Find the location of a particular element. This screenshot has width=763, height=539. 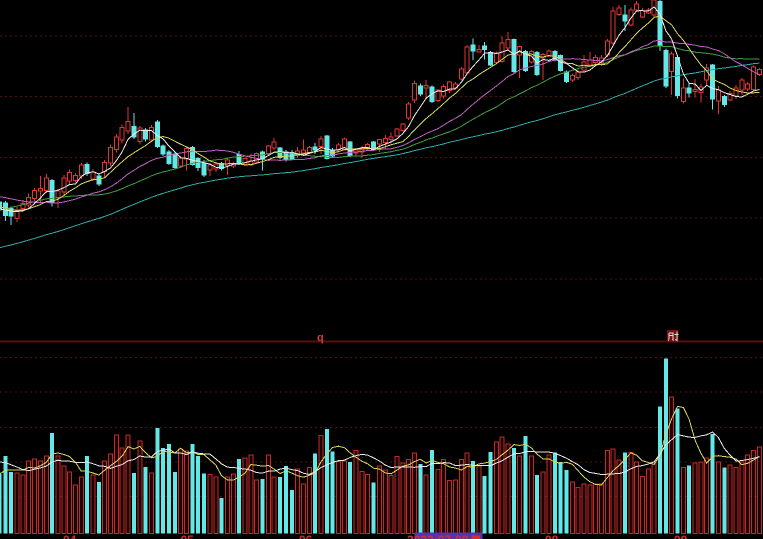

svg-text: q is located at coordinates (320, 338).